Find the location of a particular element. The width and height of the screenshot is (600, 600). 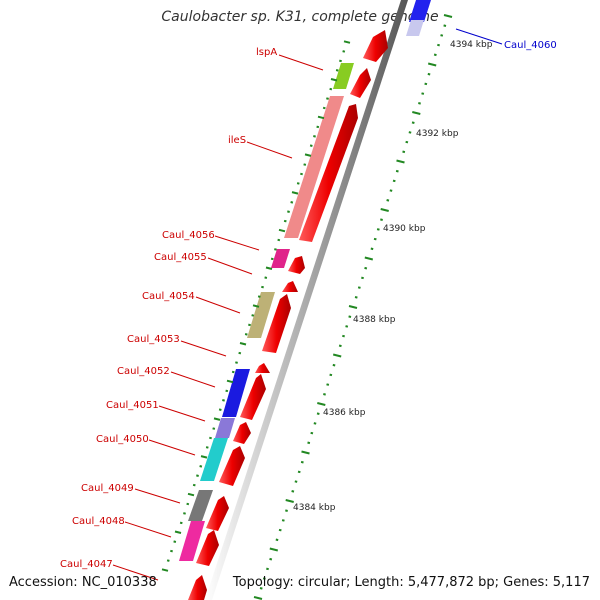

gene-label-iles: ileS is located at coordinates (237, 140).